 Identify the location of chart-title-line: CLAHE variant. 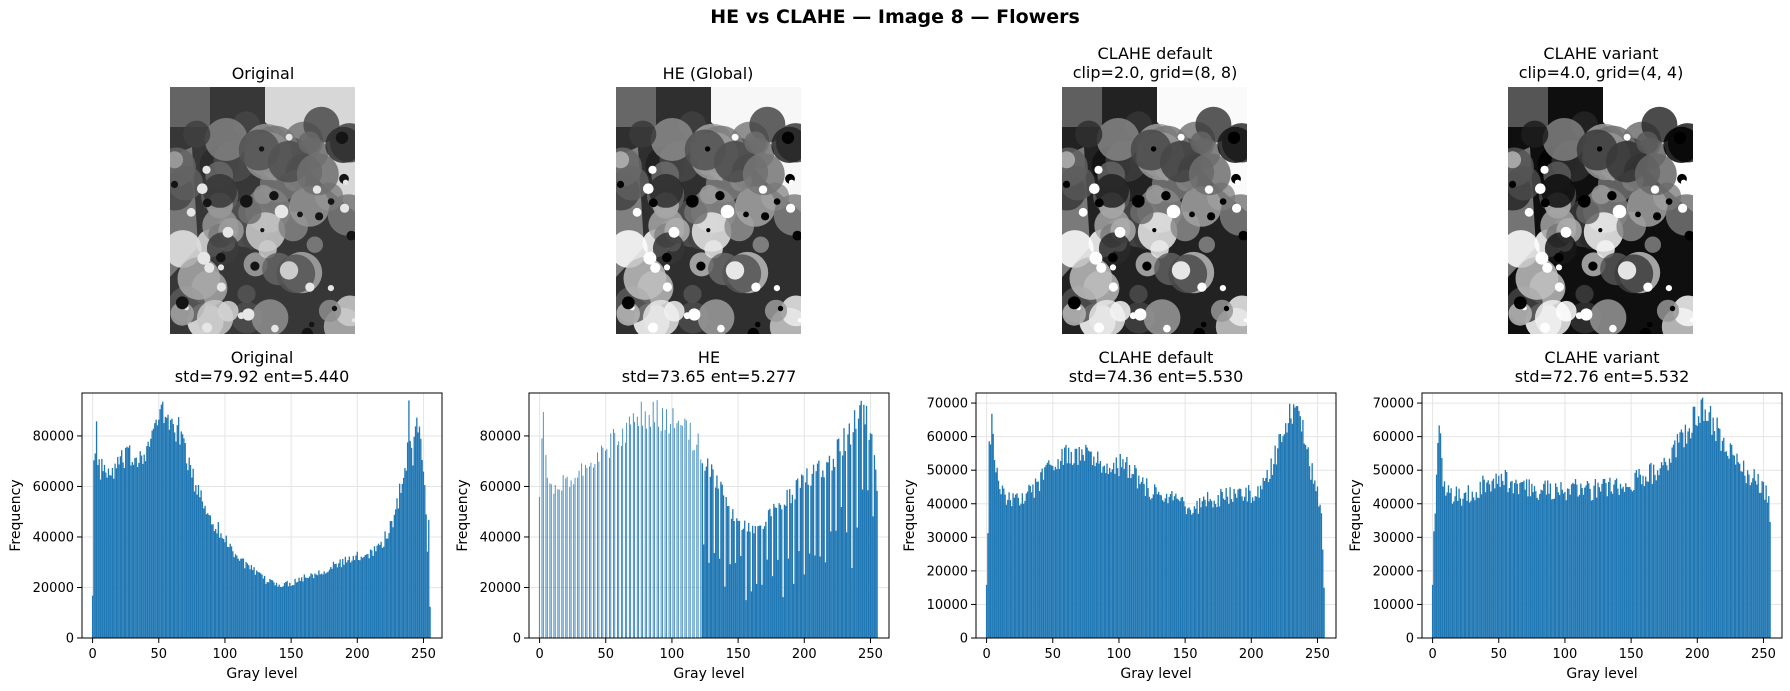
(1601, 357).